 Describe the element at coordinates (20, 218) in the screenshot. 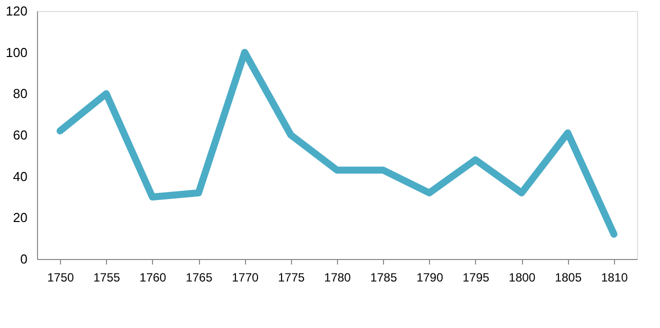

I see `y-tick-label: 20` at that location.